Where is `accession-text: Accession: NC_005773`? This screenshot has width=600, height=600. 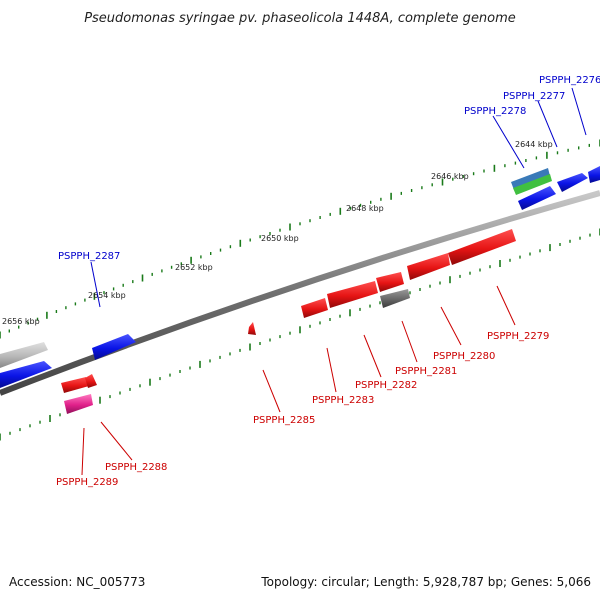 accession-text: Accession: NC_005773 is located at coordinates (77, 582).